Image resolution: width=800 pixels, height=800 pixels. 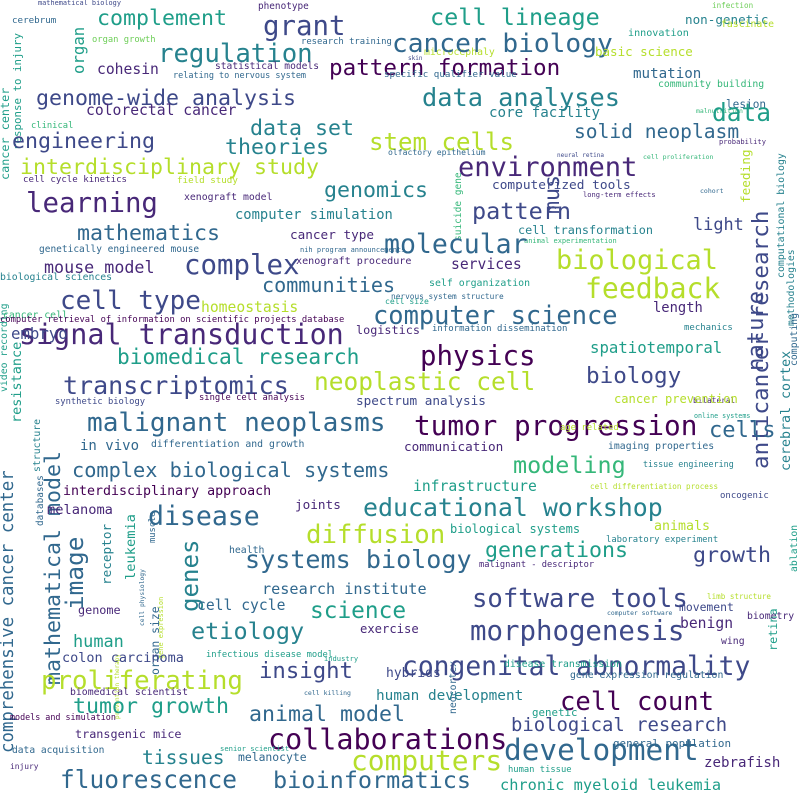 What do you see at coordinates (52, 126) in the screenshot?
I see `word: clinical` at bounding box center [52, 126].